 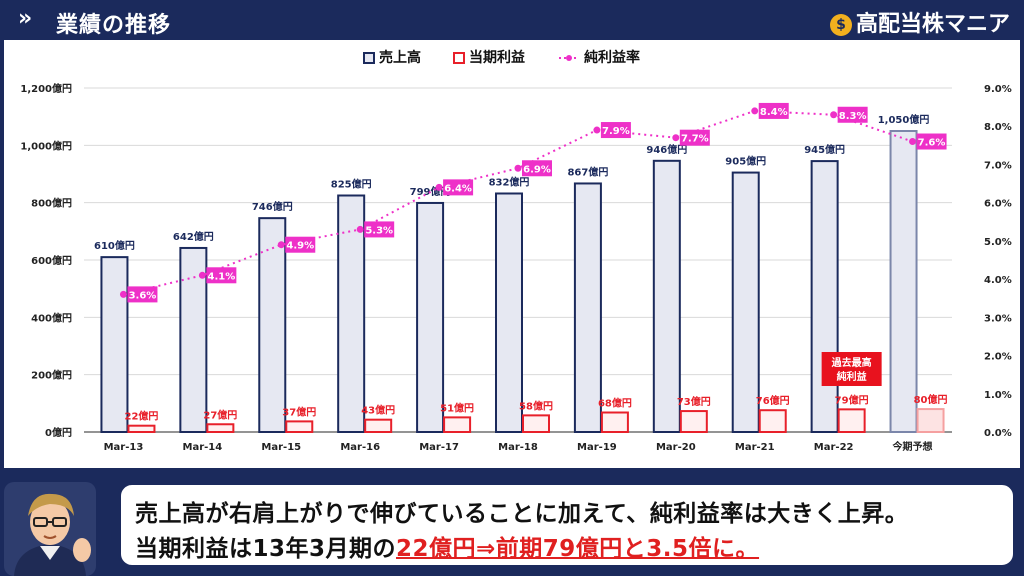 I want to click on margin-data-label: 5.3%, so click(x=379, y=230).